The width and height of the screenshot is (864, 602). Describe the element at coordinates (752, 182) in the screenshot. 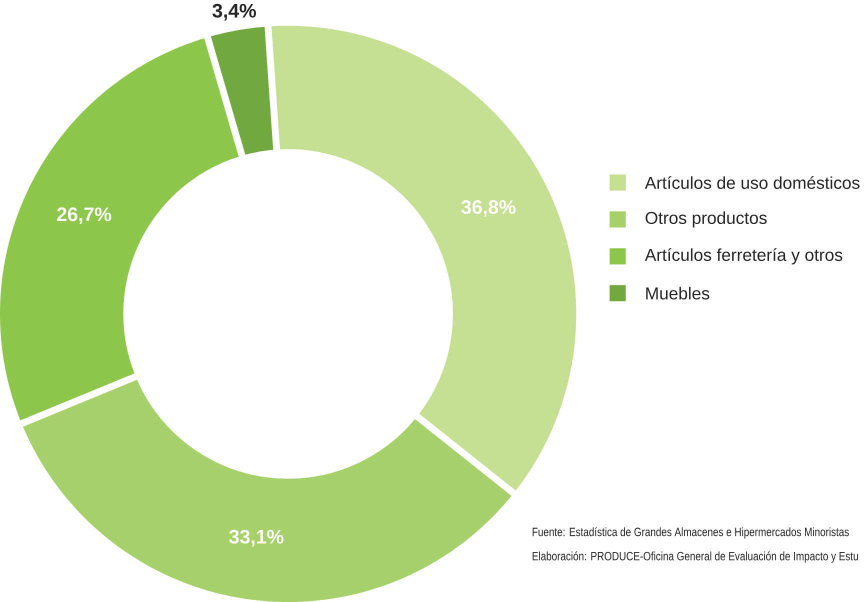

I see `legend-label: Artículos de uso domésticos` at that location.